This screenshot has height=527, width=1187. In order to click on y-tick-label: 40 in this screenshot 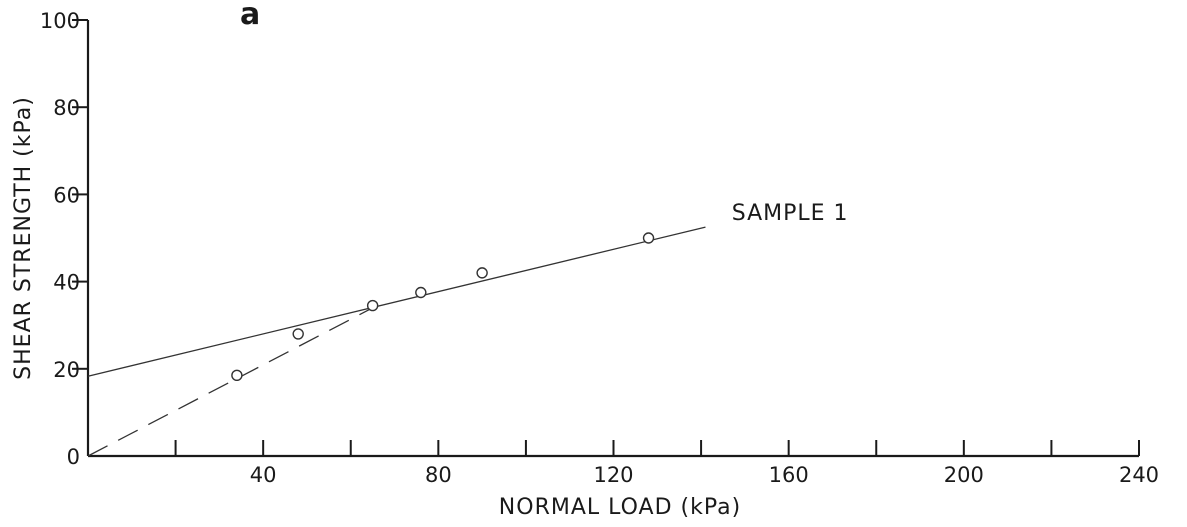, I will do `click(66, 283)`.